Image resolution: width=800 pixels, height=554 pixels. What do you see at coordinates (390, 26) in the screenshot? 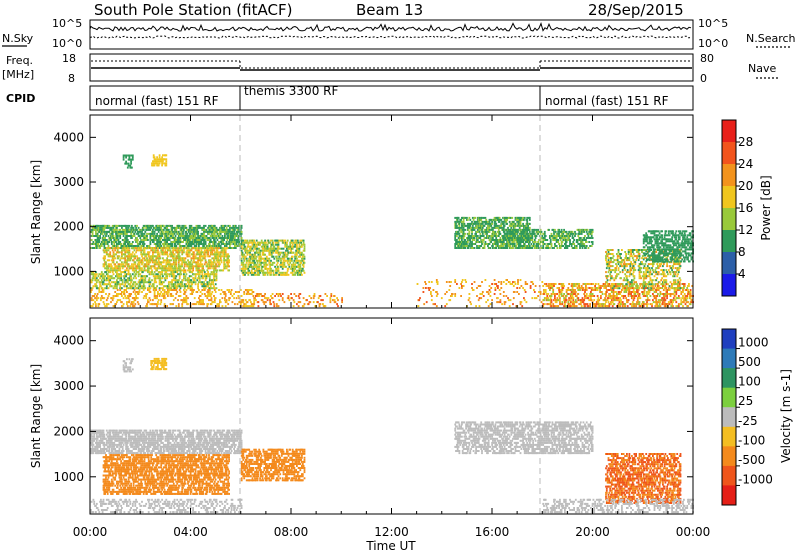
I see `nsky-trace` at bounding box center [390, 26].